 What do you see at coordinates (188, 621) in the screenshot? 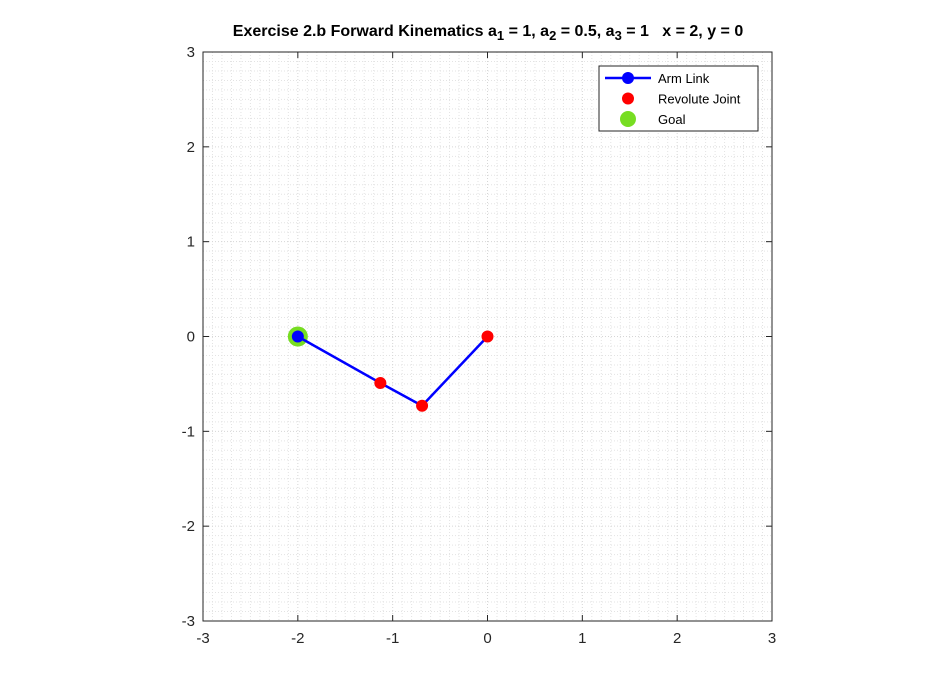
I see `y-tick-label: -3` at bounding box center [188, 621].